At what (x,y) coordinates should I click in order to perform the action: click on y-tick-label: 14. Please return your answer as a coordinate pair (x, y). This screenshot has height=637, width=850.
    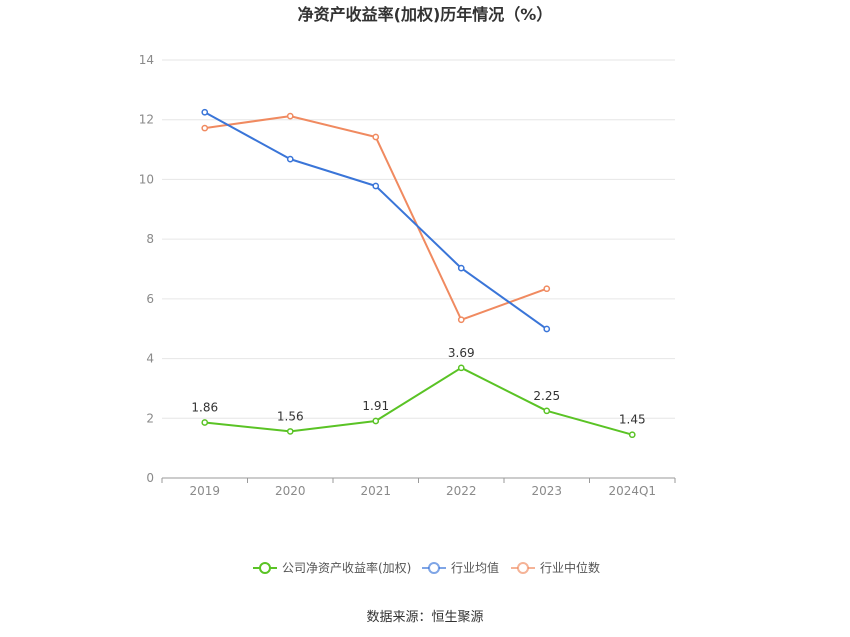
    Looking at the image, I should click on (146, 60).